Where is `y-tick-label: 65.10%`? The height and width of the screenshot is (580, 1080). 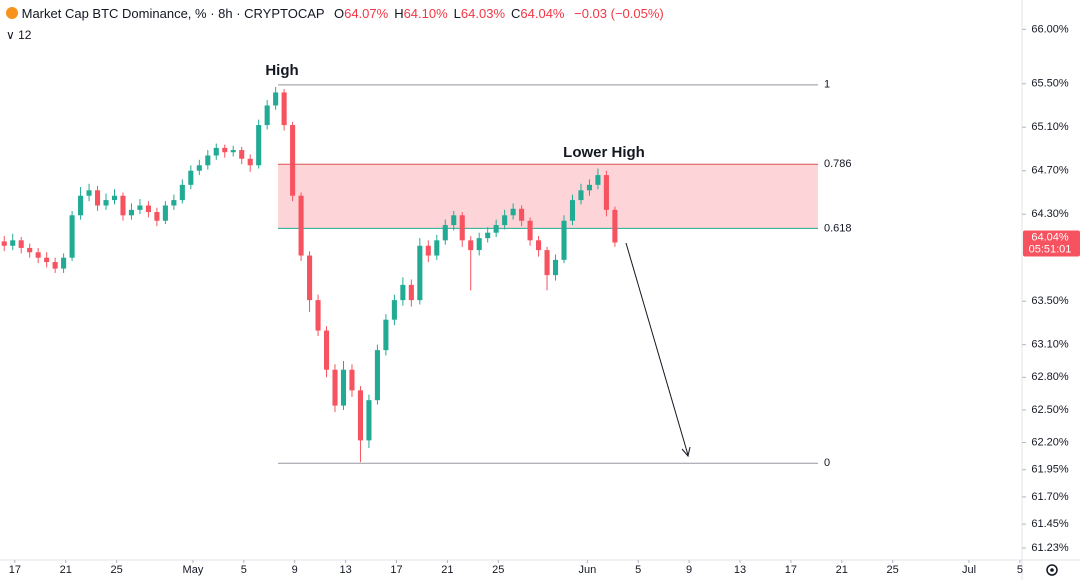
y-tick-label: 65.10% is located at coordinates (1050, 127).